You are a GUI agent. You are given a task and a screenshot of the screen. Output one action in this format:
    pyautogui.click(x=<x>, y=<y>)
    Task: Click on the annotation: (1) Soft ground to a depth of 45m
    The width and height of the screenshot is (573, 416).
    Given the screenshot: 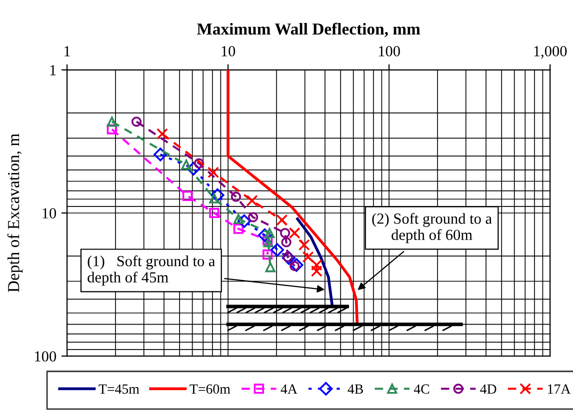 What is the action you would take?
    pyautogui.click(x=152, y=270)
    